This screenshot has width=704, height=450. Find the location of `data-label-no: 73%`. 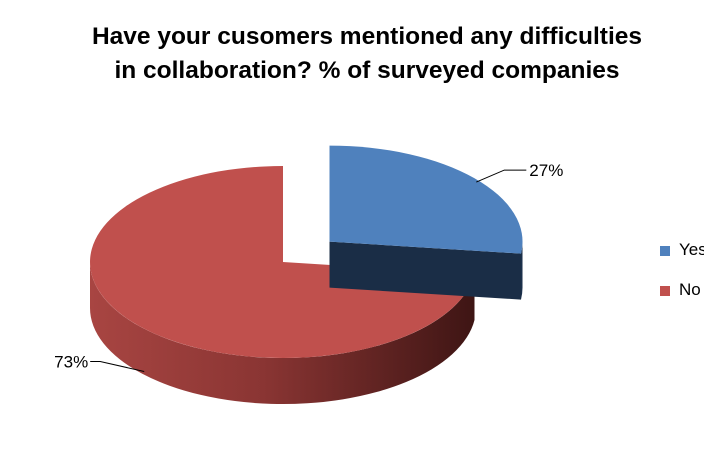

data-label-no: 73% is located at coordinates (99, 362).